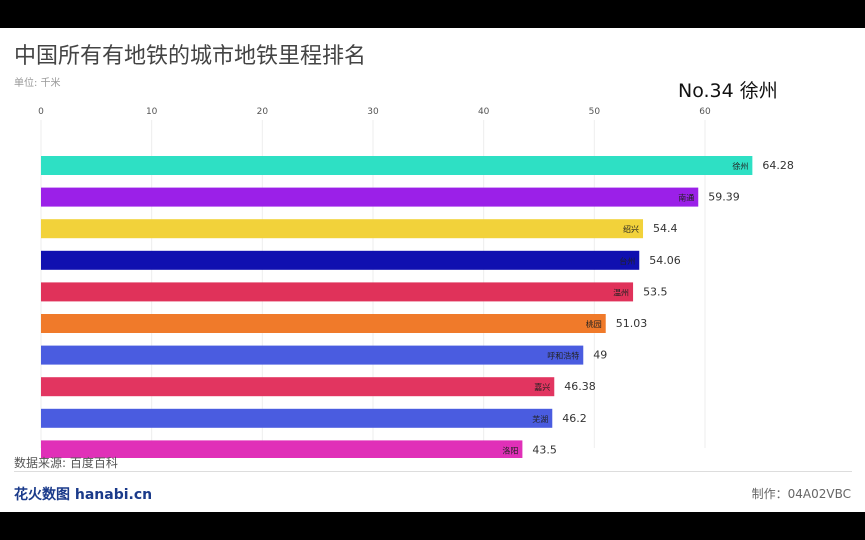  I want to click on bar-category-label: 温州, so click(621, 292).